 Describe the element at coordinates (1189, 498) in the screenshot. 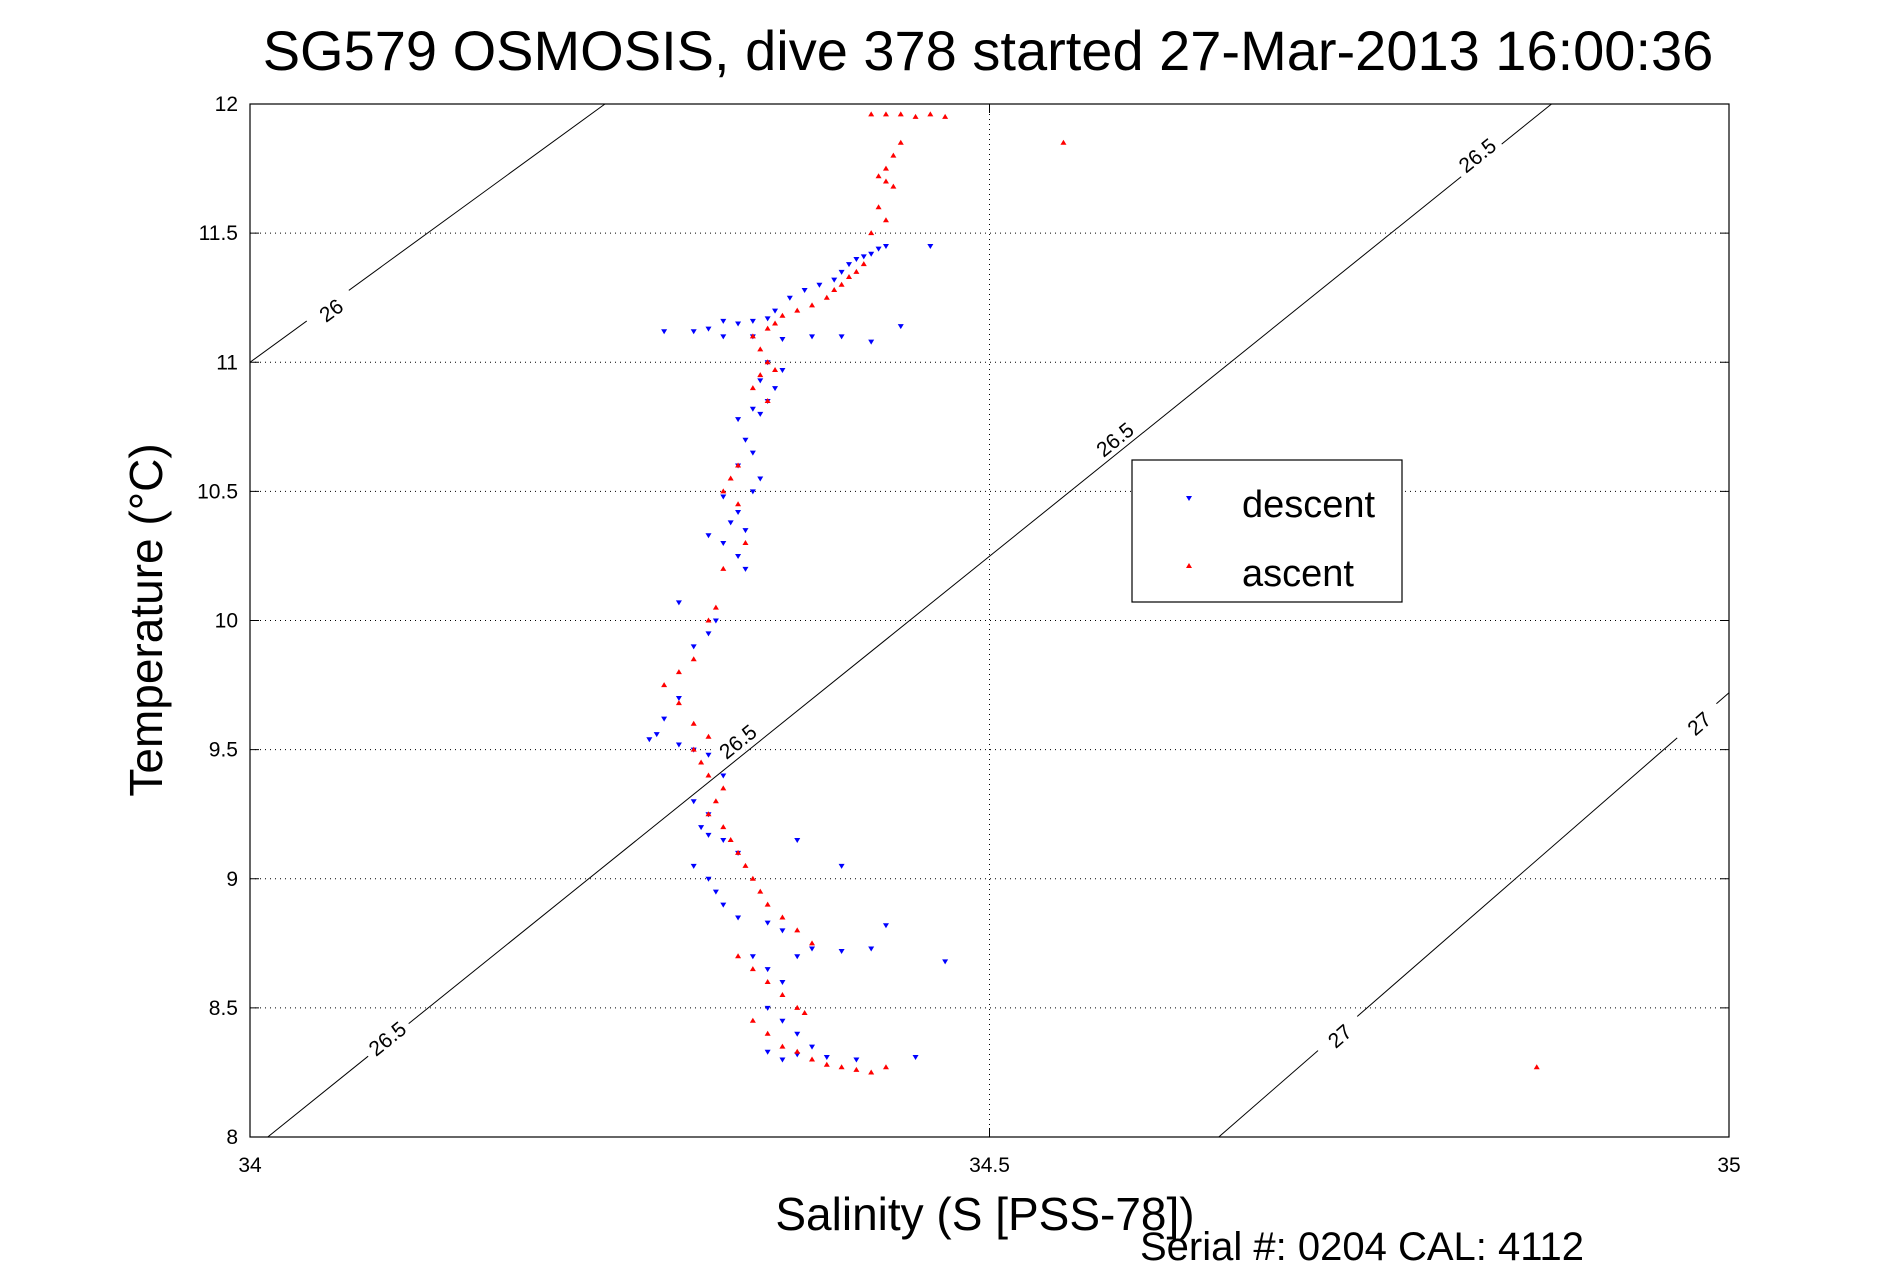

I see `legend-marker-descent` at that location.